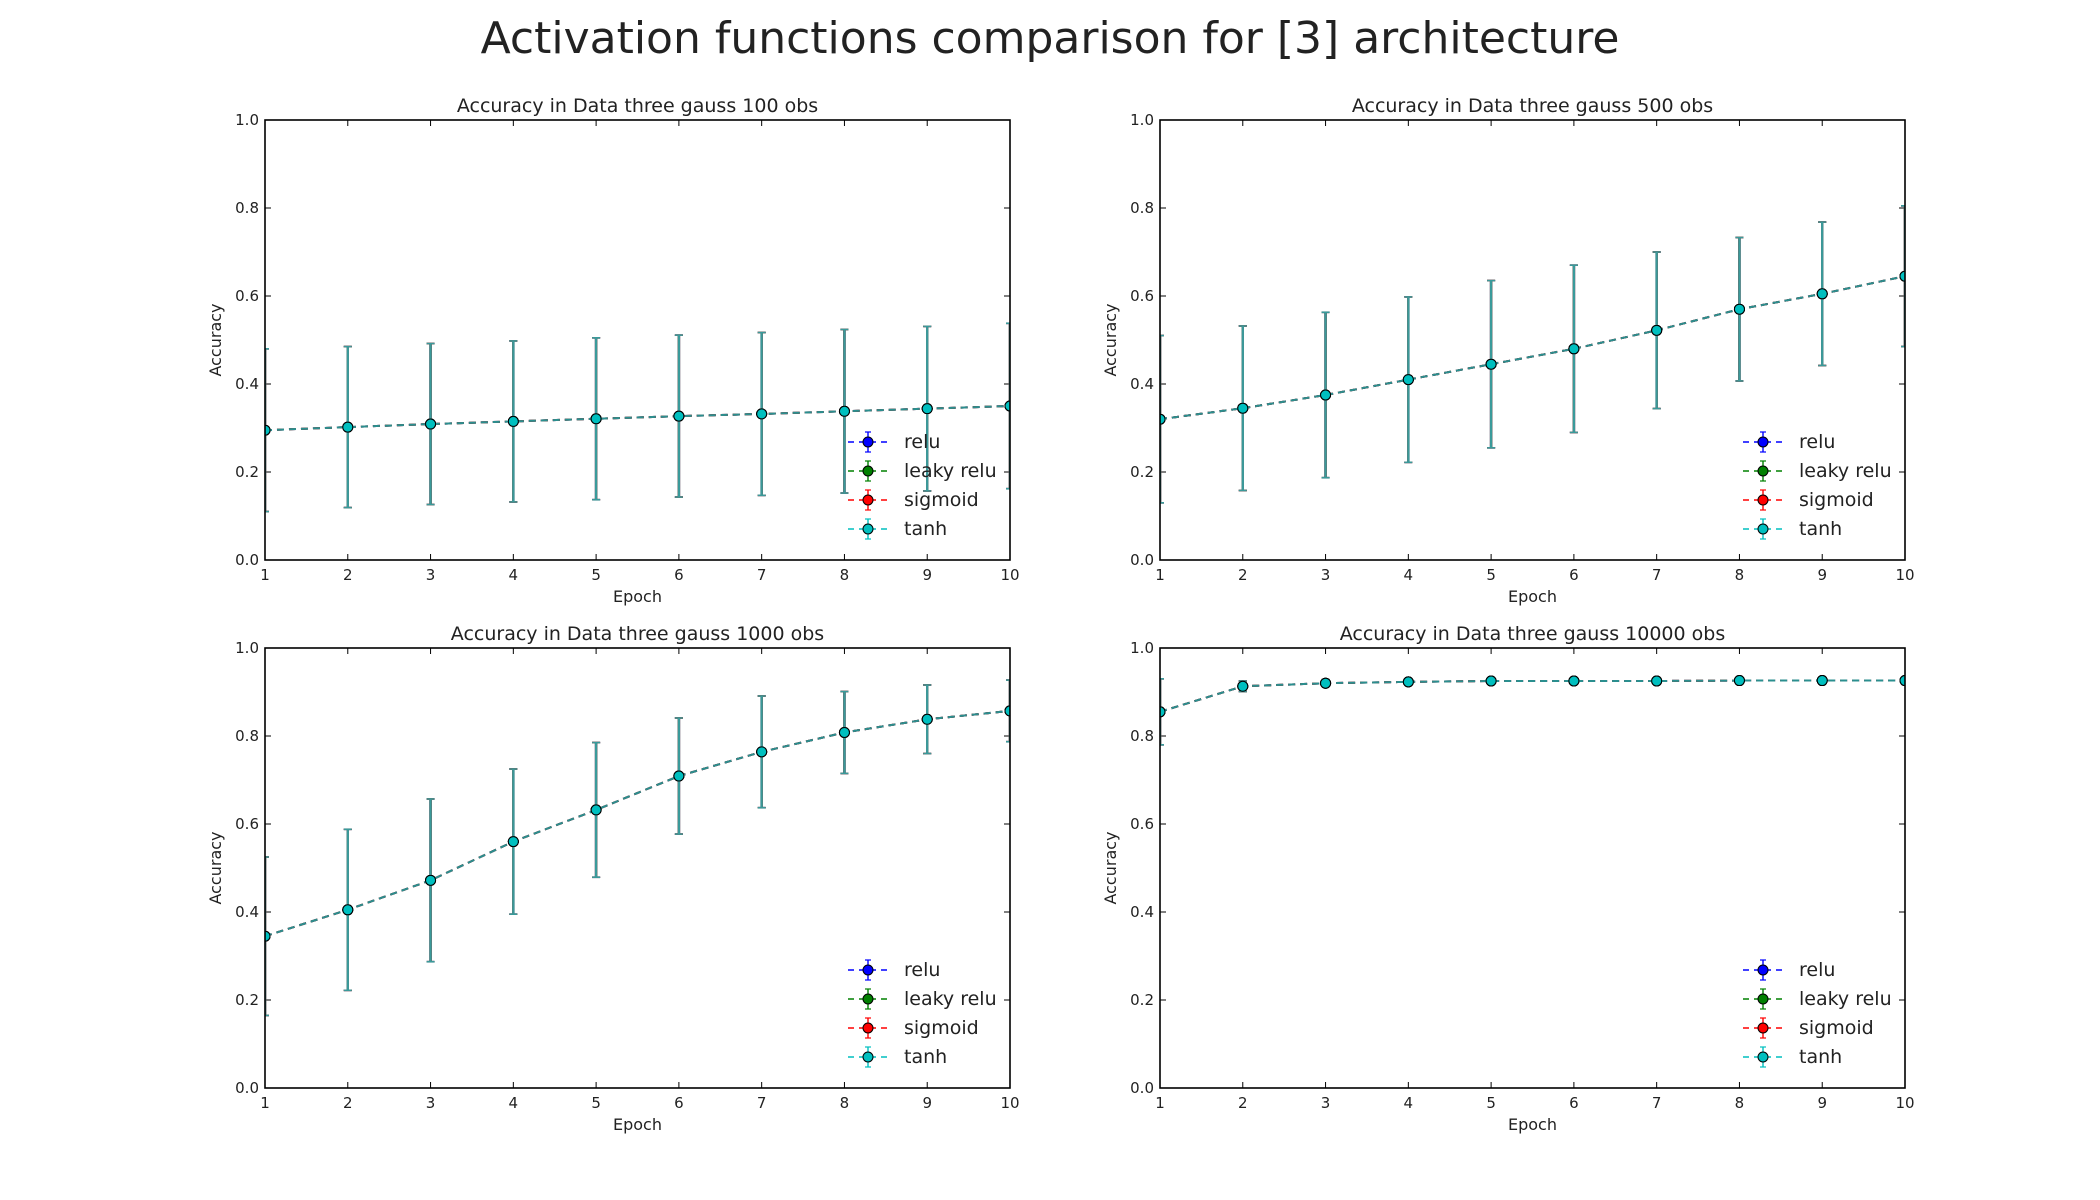  I want to click on legend-item-sigmoid: sigmoid, so click(1808, 500).